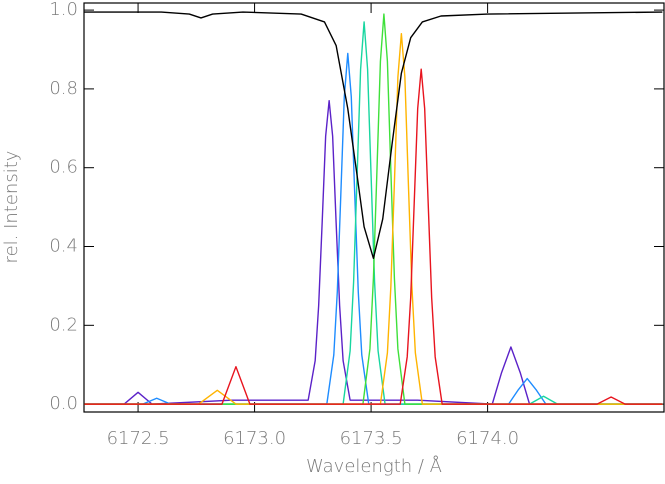 The height and width of the screenshot is (484, 665). What do you see at coordinates (254, 438) in the screenshot?
I see `x-tick-label: 6173.0` at bounding box center [254, 438].